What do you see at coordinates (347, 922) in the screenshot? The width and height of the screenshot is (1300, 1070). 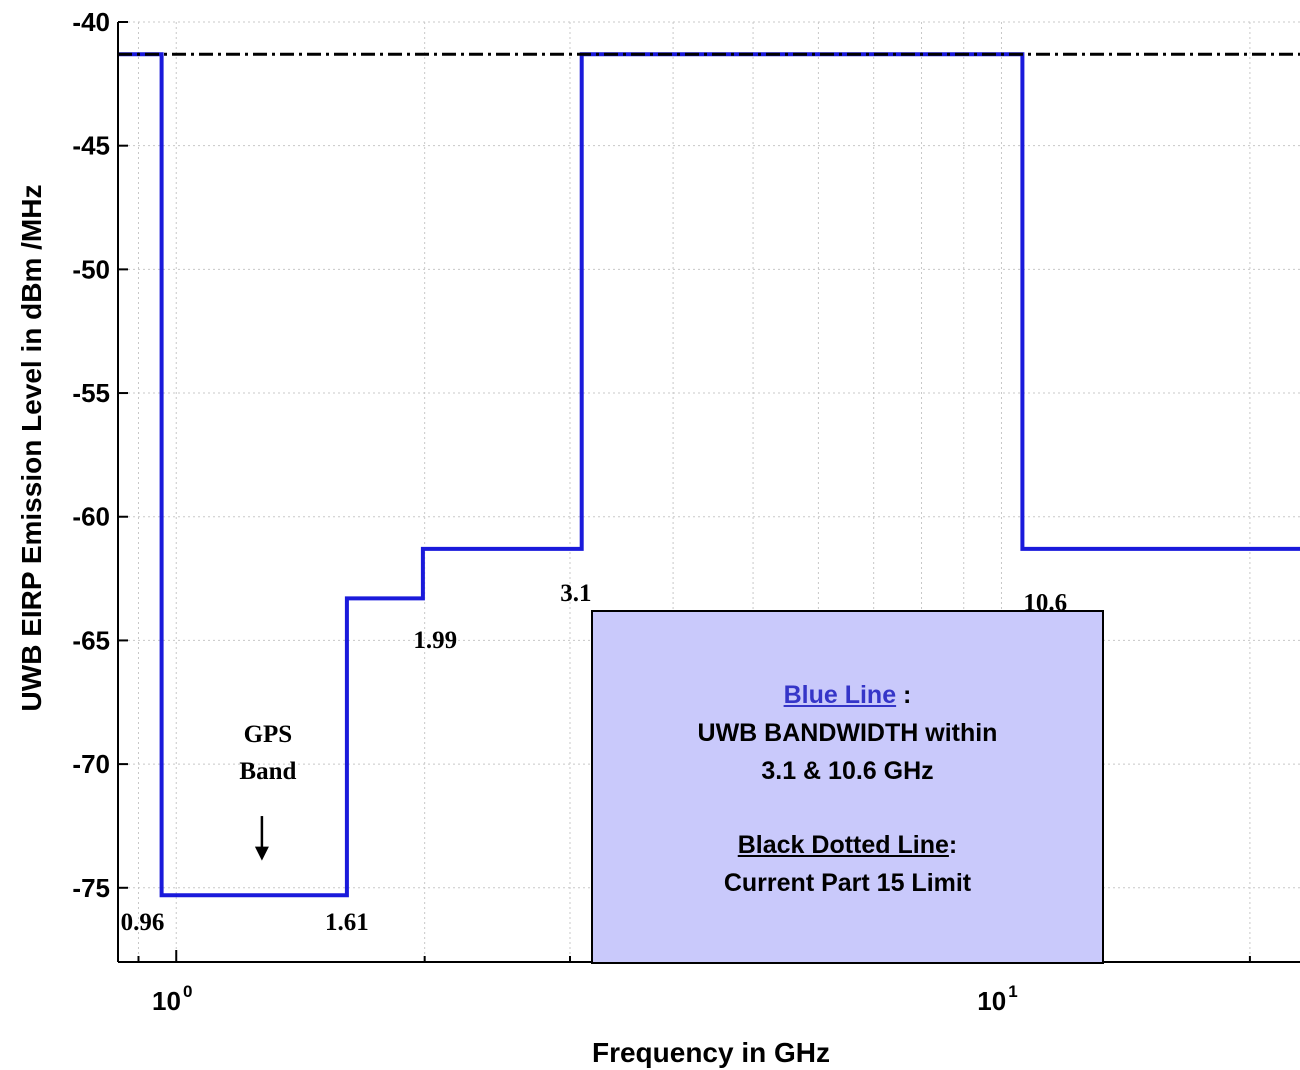 I see `frequency-annotation: 1.61` at bounding box center [347, 922].